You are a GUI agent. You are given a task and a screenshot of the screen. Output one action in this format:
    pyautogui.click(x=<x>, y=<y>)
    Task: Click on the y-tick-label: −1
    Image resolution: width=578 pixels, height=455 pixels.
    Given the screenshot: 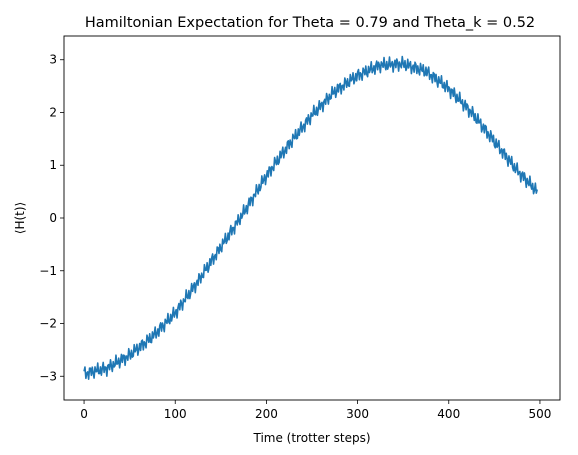 What is the action you would take?
    pyautogui.click(x=48, y=271)
    